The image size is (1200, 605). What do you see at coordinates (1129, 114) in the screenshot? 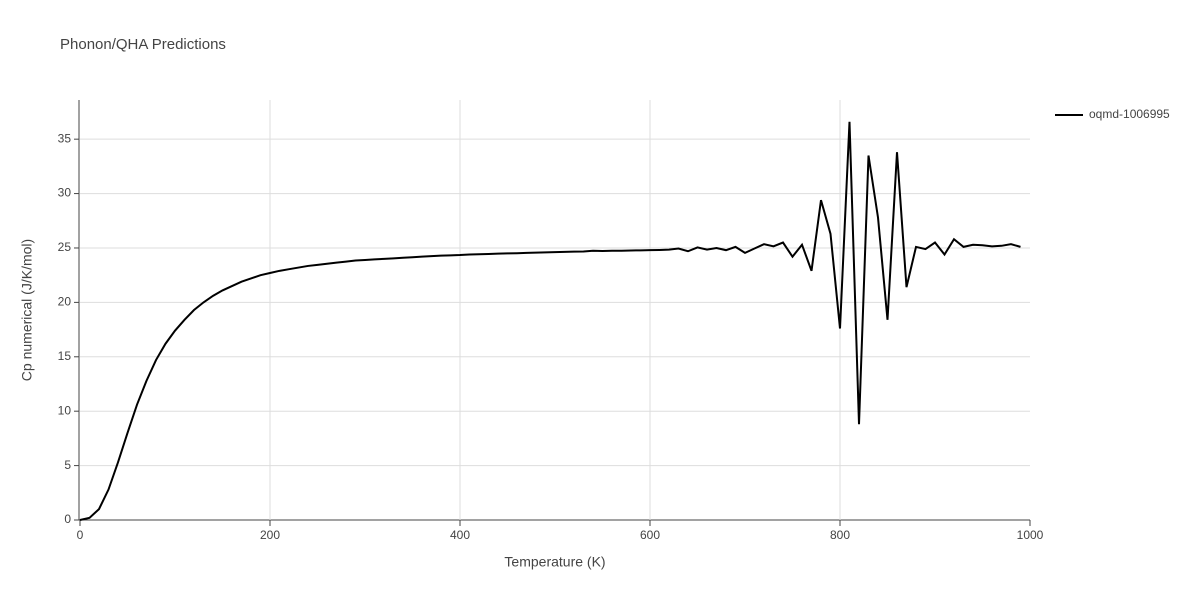
I see `legend-label: oqmd-1006995` at bounding box center [1129, 114].